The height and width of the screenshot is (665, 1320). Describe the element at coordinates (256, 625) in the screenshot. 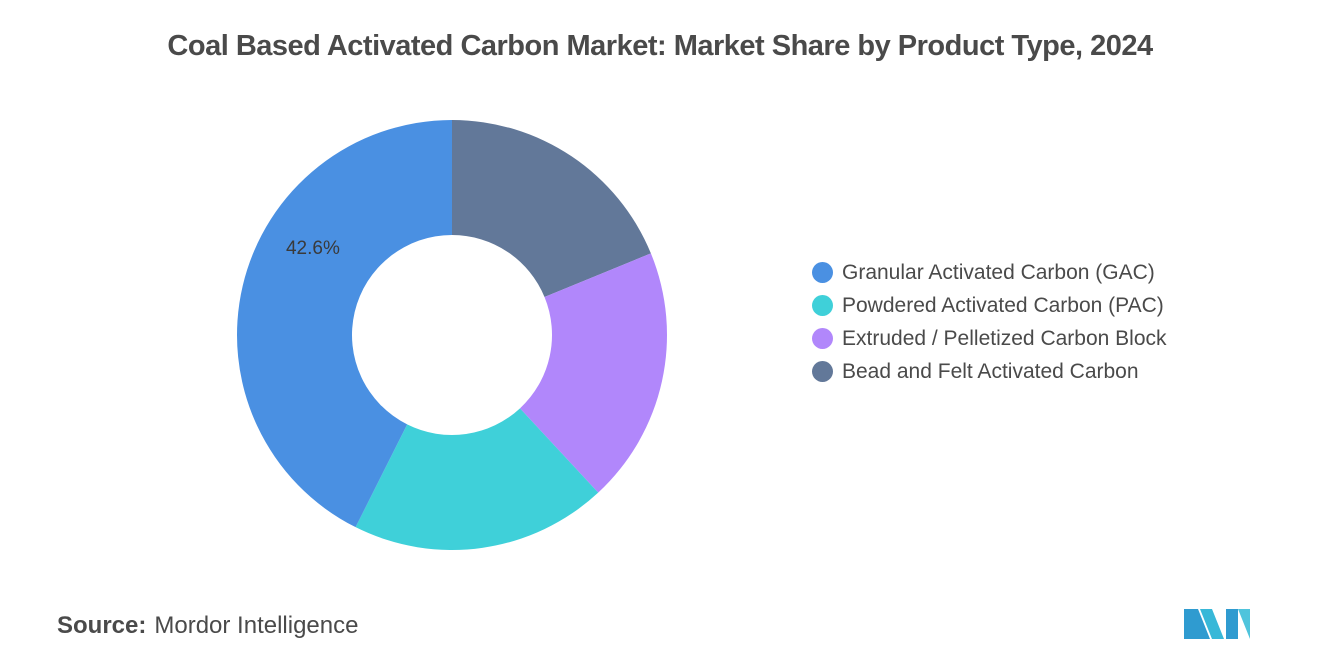

I see `source-text: Mordor Intelligence` at that location.